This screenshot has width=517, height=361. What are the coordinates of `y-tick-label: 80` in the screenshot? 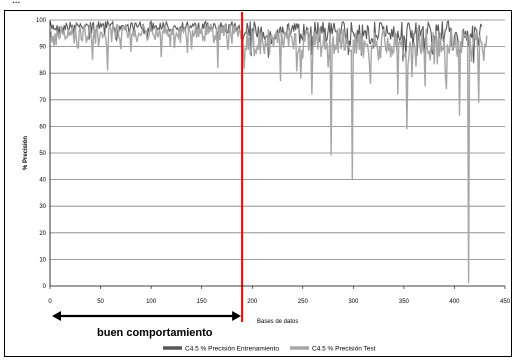 It's located at (42, 74).